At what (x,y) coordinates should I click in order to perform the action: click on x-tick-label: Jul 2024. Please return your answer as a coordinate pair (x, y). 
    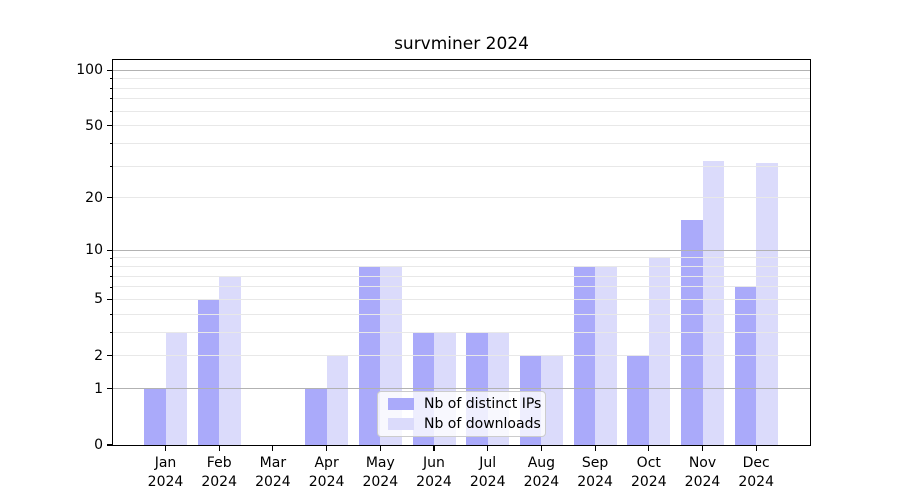
    Looking at the image, I should click on (487, 472).